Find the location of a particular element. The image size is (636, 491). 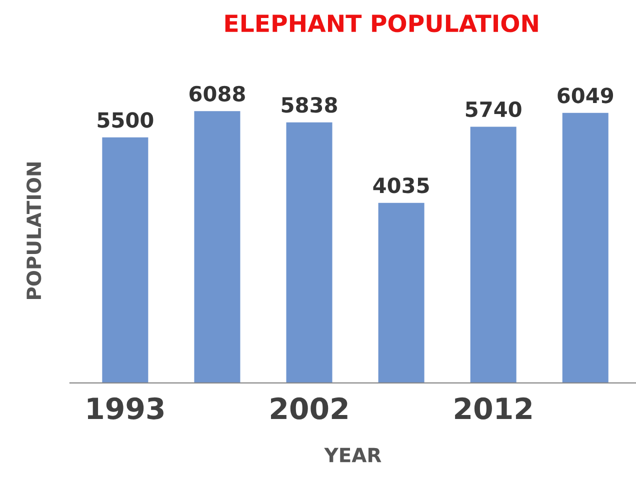

x-tick-label: 1993 is located at coordinates (126, 408).